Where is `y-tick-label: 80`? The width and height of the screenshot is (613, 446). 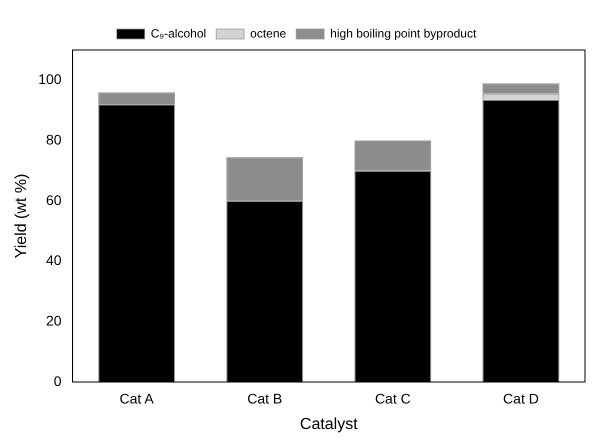 y-tick-label: 80 is located at coordinates (54, 139).